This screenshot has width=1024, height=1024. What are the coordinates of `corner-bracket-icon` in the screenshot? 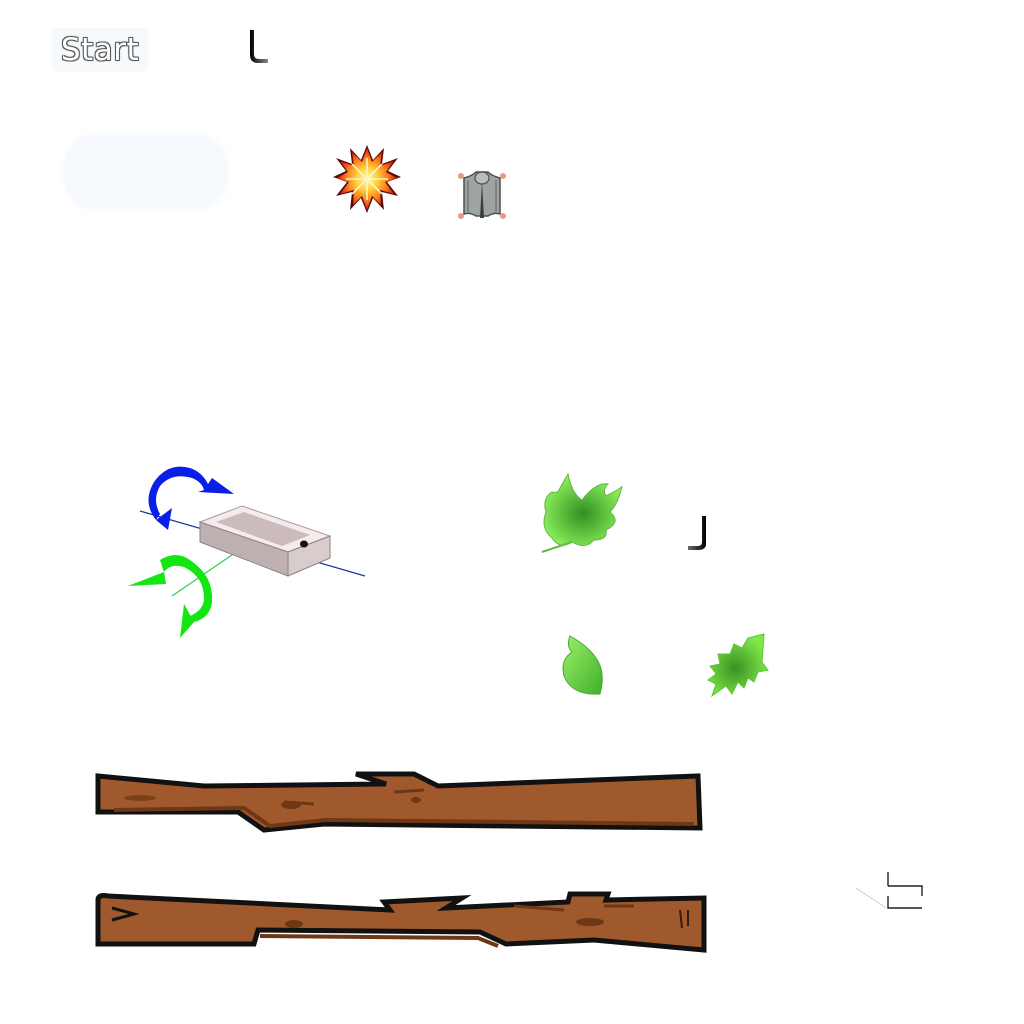 It's located at (889, 890).